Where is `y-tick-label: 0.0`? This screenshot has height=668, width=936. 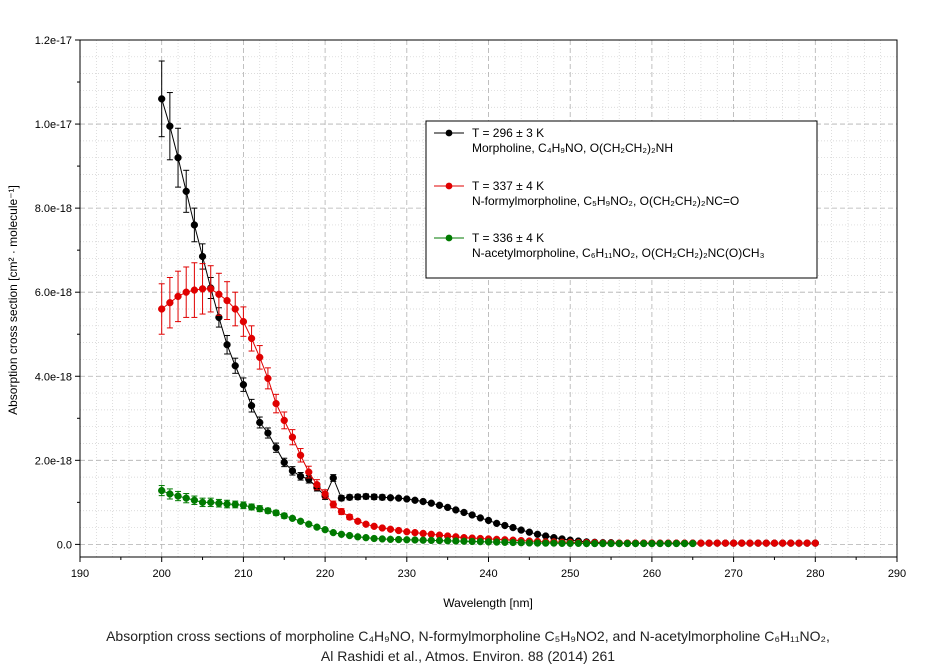 y-tick-label: 0.0 is located at coordinates (64, 545).